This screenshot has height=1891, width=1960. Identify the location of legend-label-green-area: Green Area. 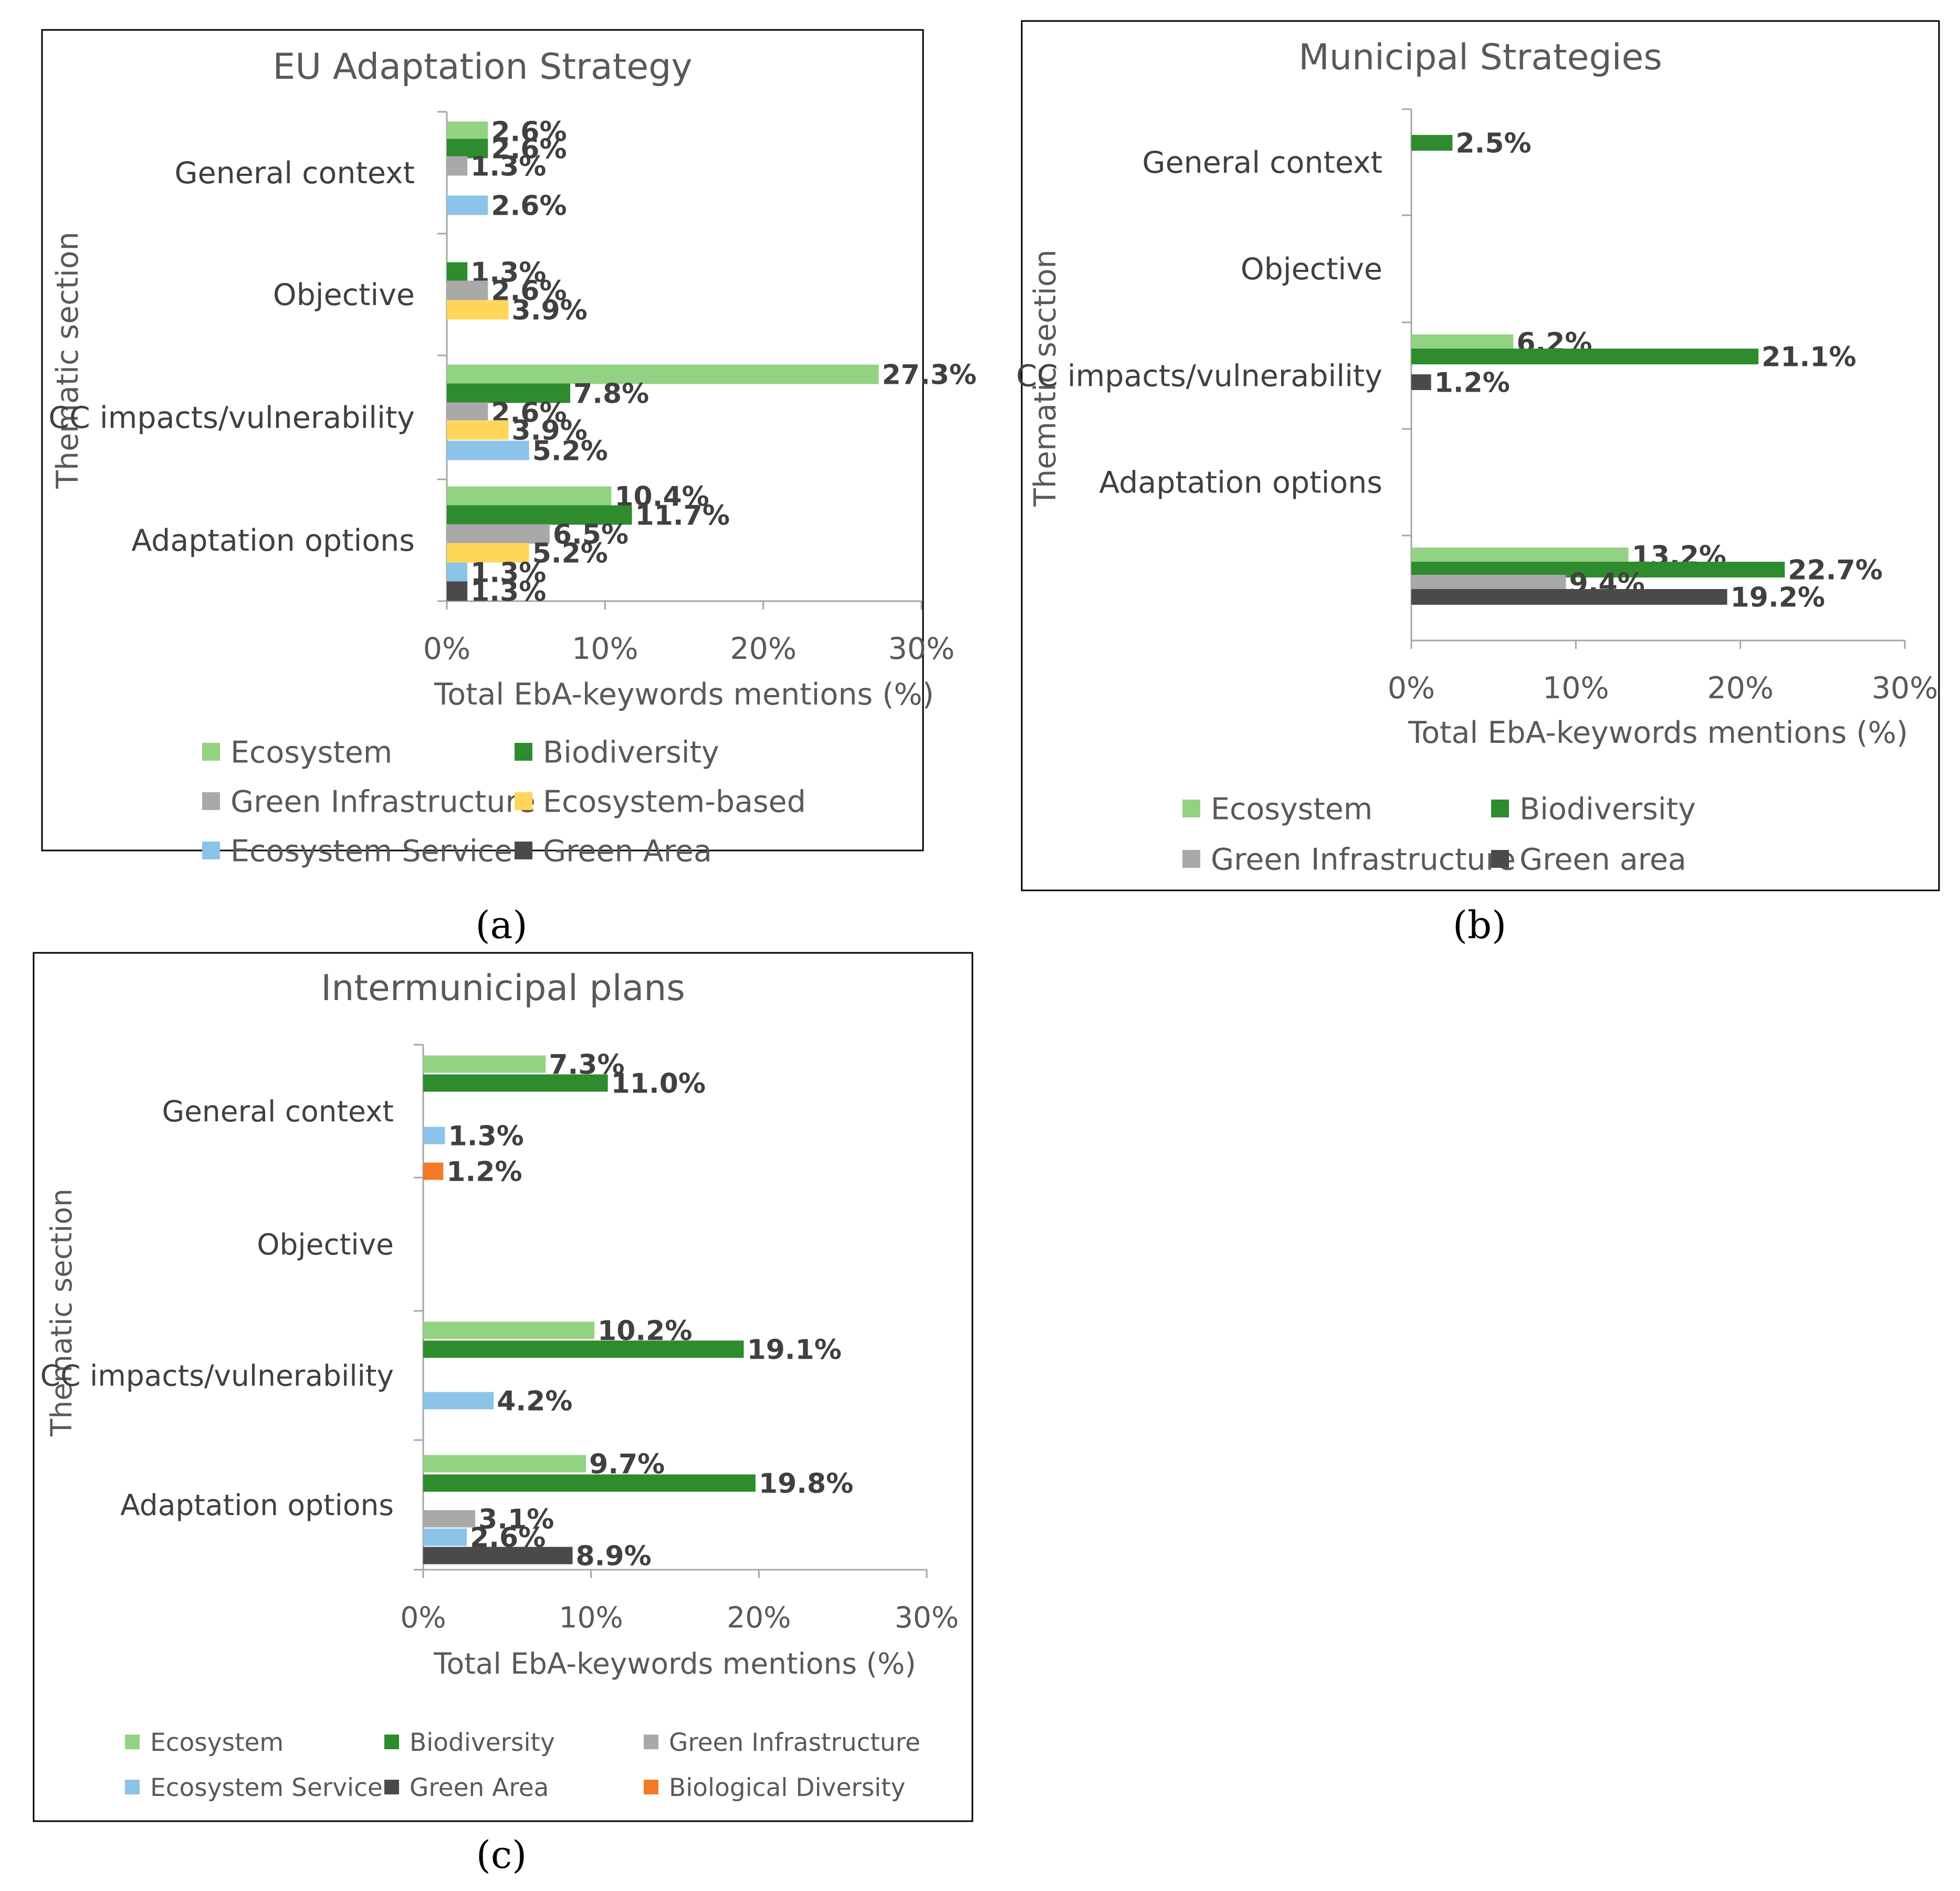
(627, 851).